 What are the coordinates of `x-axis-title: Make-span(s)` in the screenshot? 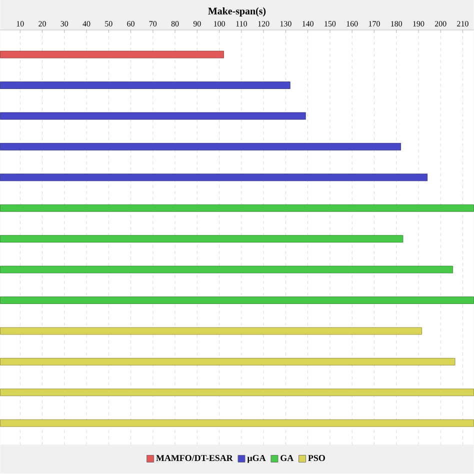 It's located at (237, 12).